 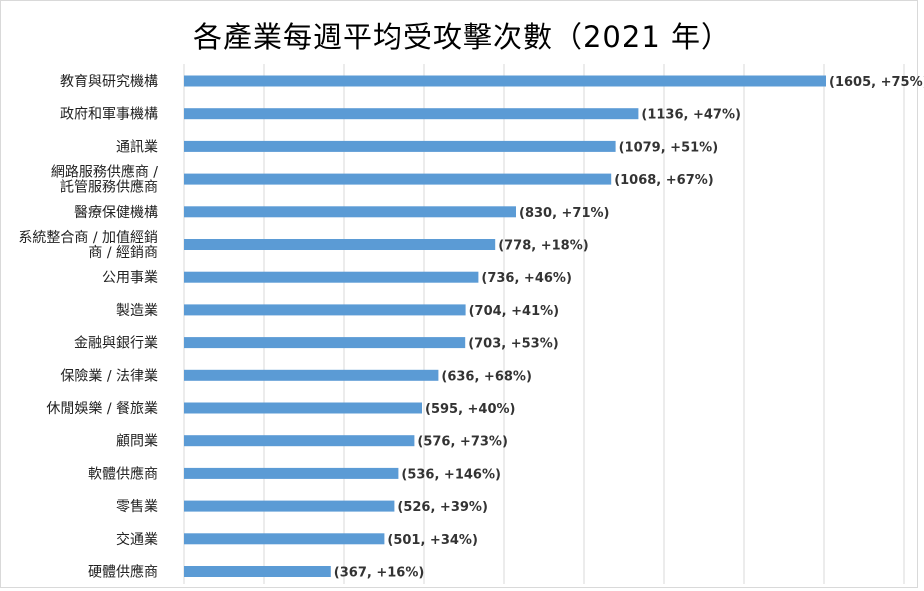 I want to click on category-label: 休閒娛樂 / 餐旅業, so click(x=102, y=408).